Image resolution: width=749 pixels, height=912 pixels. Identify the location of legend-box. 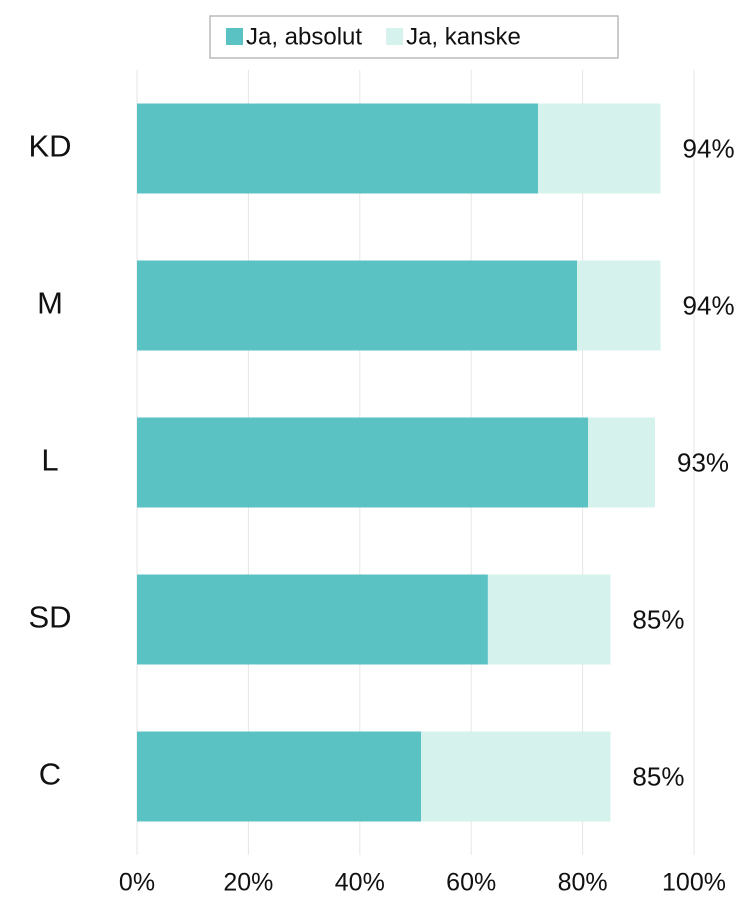
(414, 37).